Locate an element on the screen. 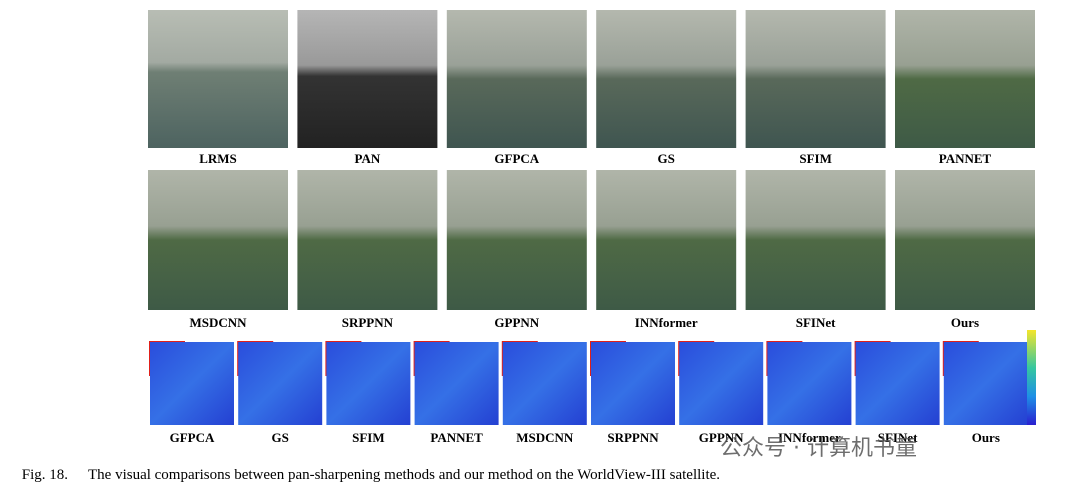 The width and height of the screenshot is (1080, 497). watermark: 公众号 · 计算机书童 is located at coordinates (818, 448).